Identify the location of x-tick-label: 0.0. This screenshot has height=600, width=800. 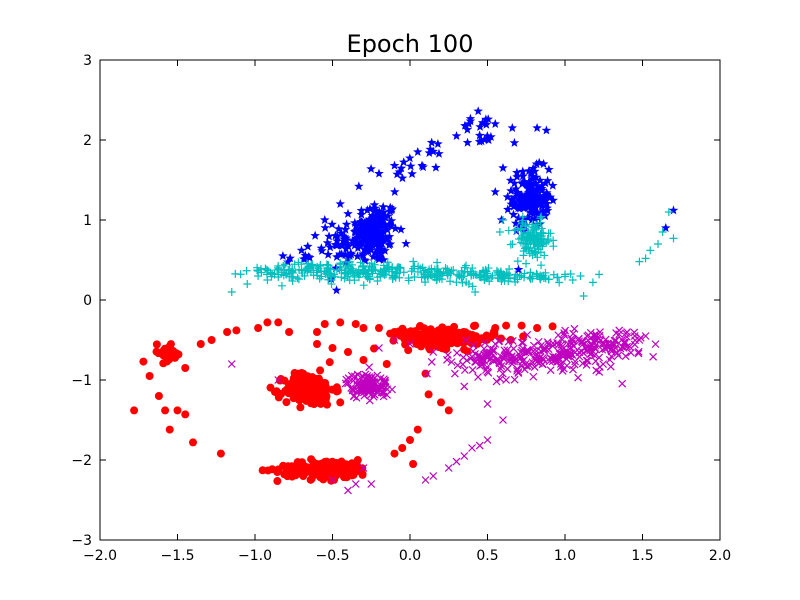
(410, 556).